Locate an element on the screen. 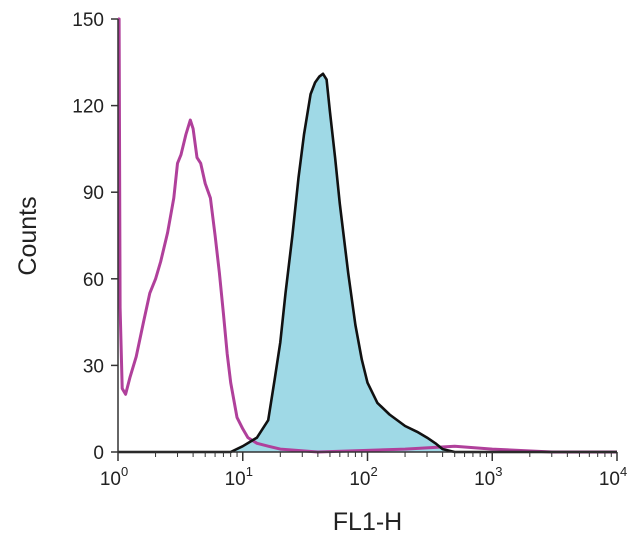 Image resolution: width=641 pixels, height=548 pixels. x-ticks: 10⁰ 10¹ 10² 10³ 10⁴ is located at coordinates (363, 471).